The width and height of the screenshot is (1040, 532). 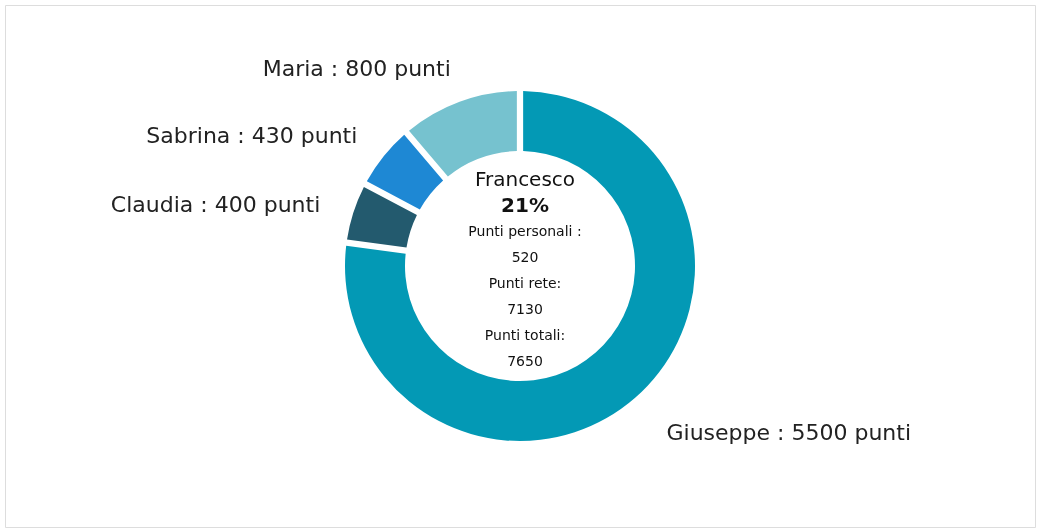 What do you see at coordinates (525, 309) in the screenshot?
I see `text: 7130` at bounding box center [525, 309].